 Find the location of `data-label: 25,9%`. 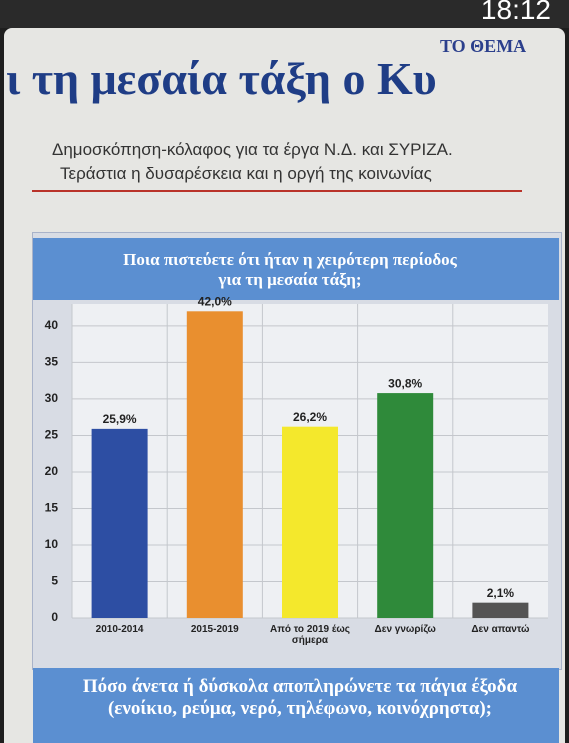

data-label: 25,9% is located at coordinates (120, 419).